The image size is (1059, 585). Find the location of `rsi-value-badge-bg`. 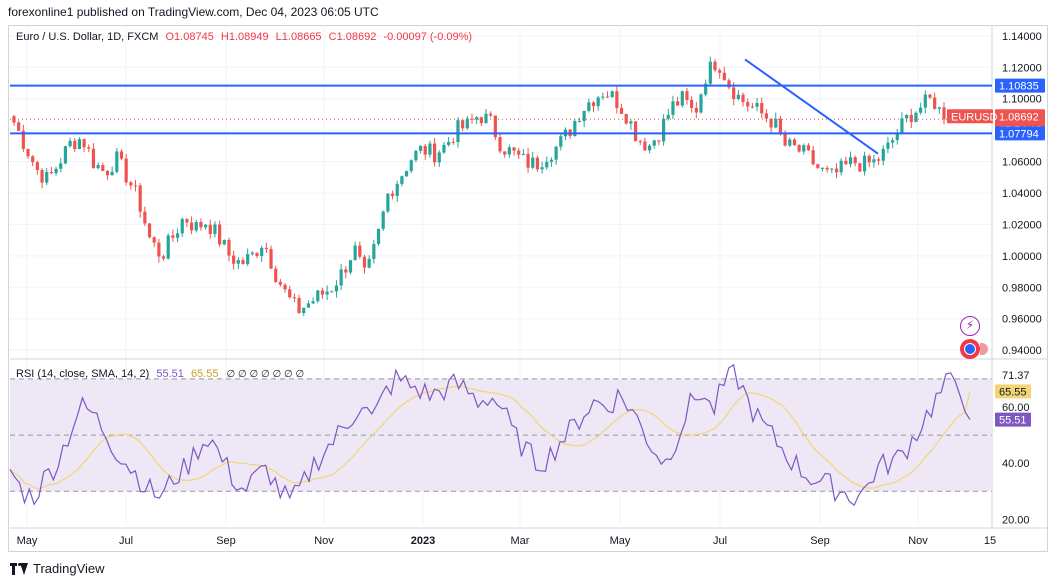

rsi-value-badge-bg is located at coordinates (1013, 419).